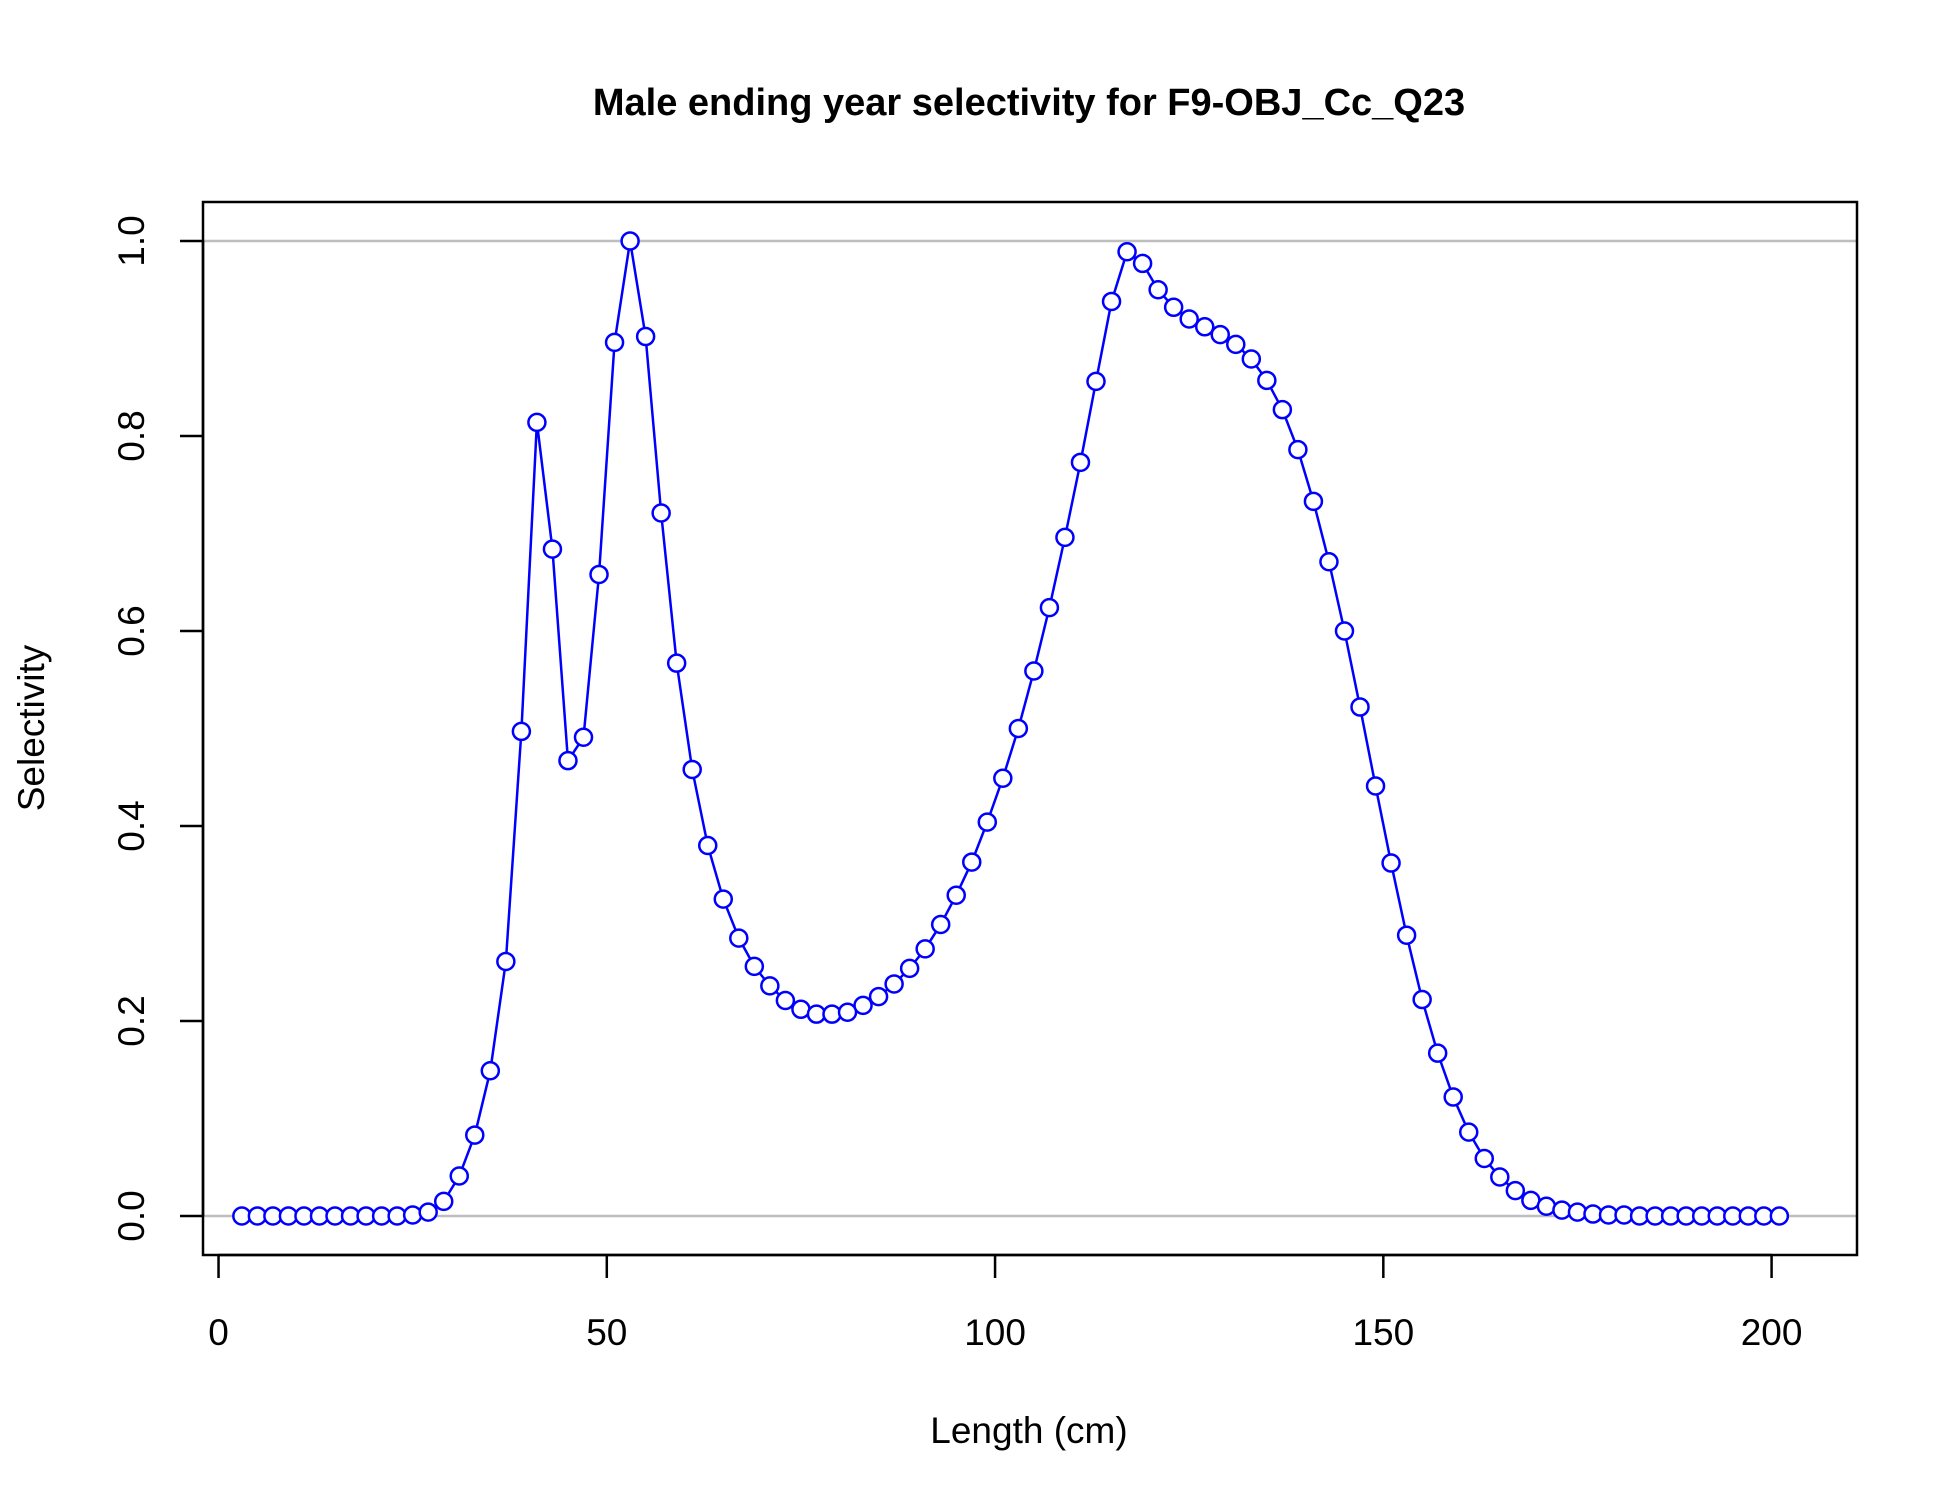 The width and height of the screenshot is (1950, 1500). I want to click on x-tick-label: 50, so click(606, 1332).